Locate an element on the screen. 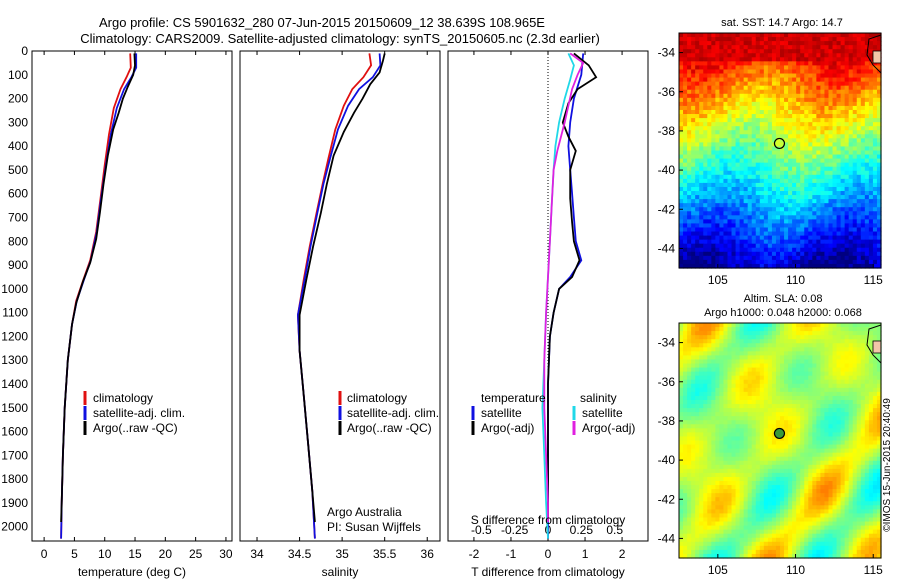 This screenshot has width=900, height=580. legend-s-argo-label: Argo(-adj) is located at coordinates (608, 428).